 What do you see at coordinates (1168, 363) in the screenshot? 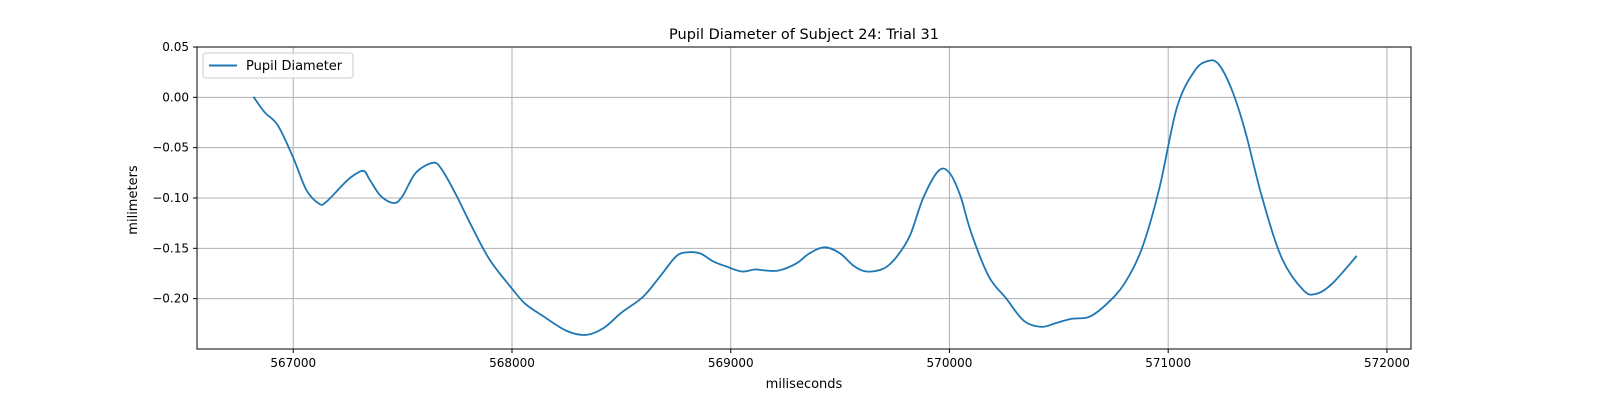
I see `x-tick-label: 571000` at bounding box center [1168, 363].